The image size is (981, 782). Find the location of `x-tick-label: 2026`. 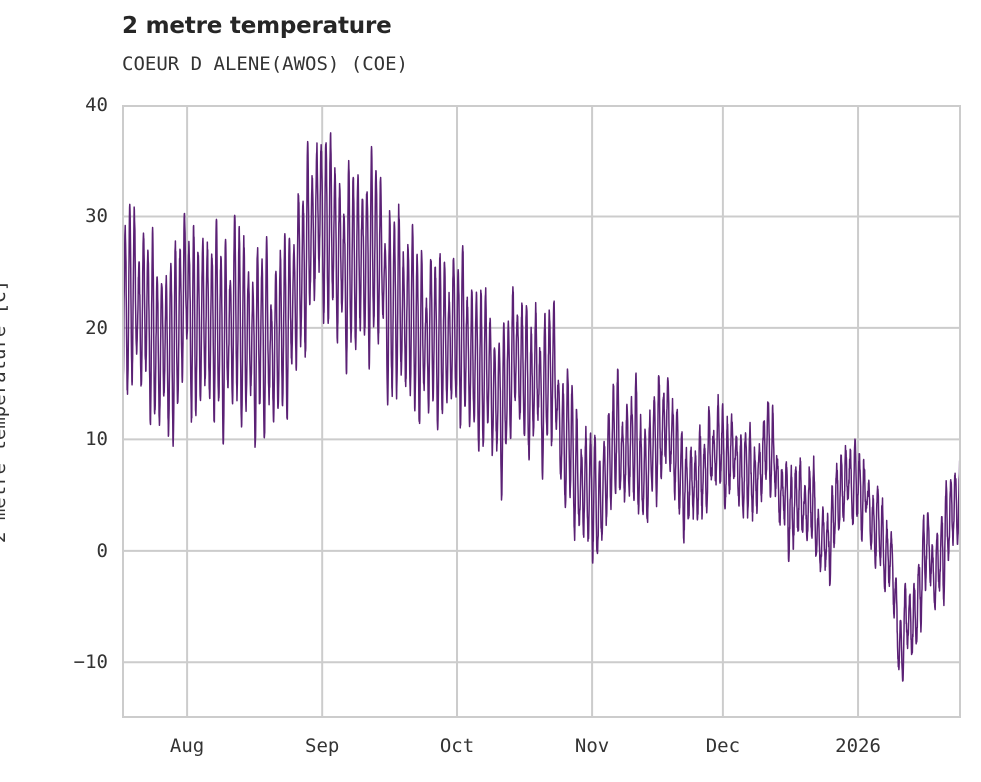

x-tick-label: 2026 is located at coordinates (858, 746).